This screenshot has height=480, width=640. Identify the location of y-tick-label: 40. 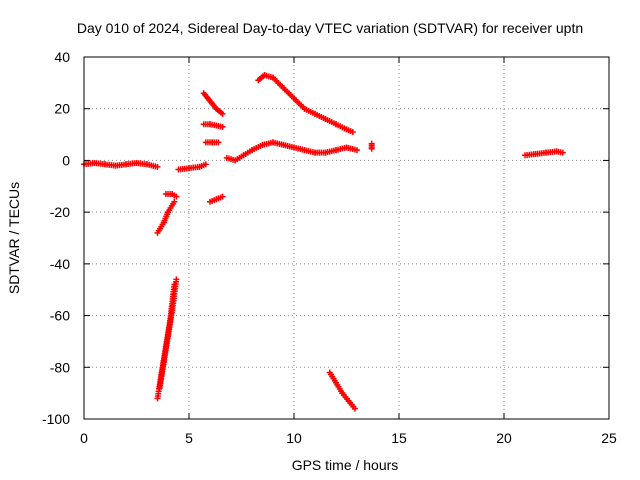
(62, 57).